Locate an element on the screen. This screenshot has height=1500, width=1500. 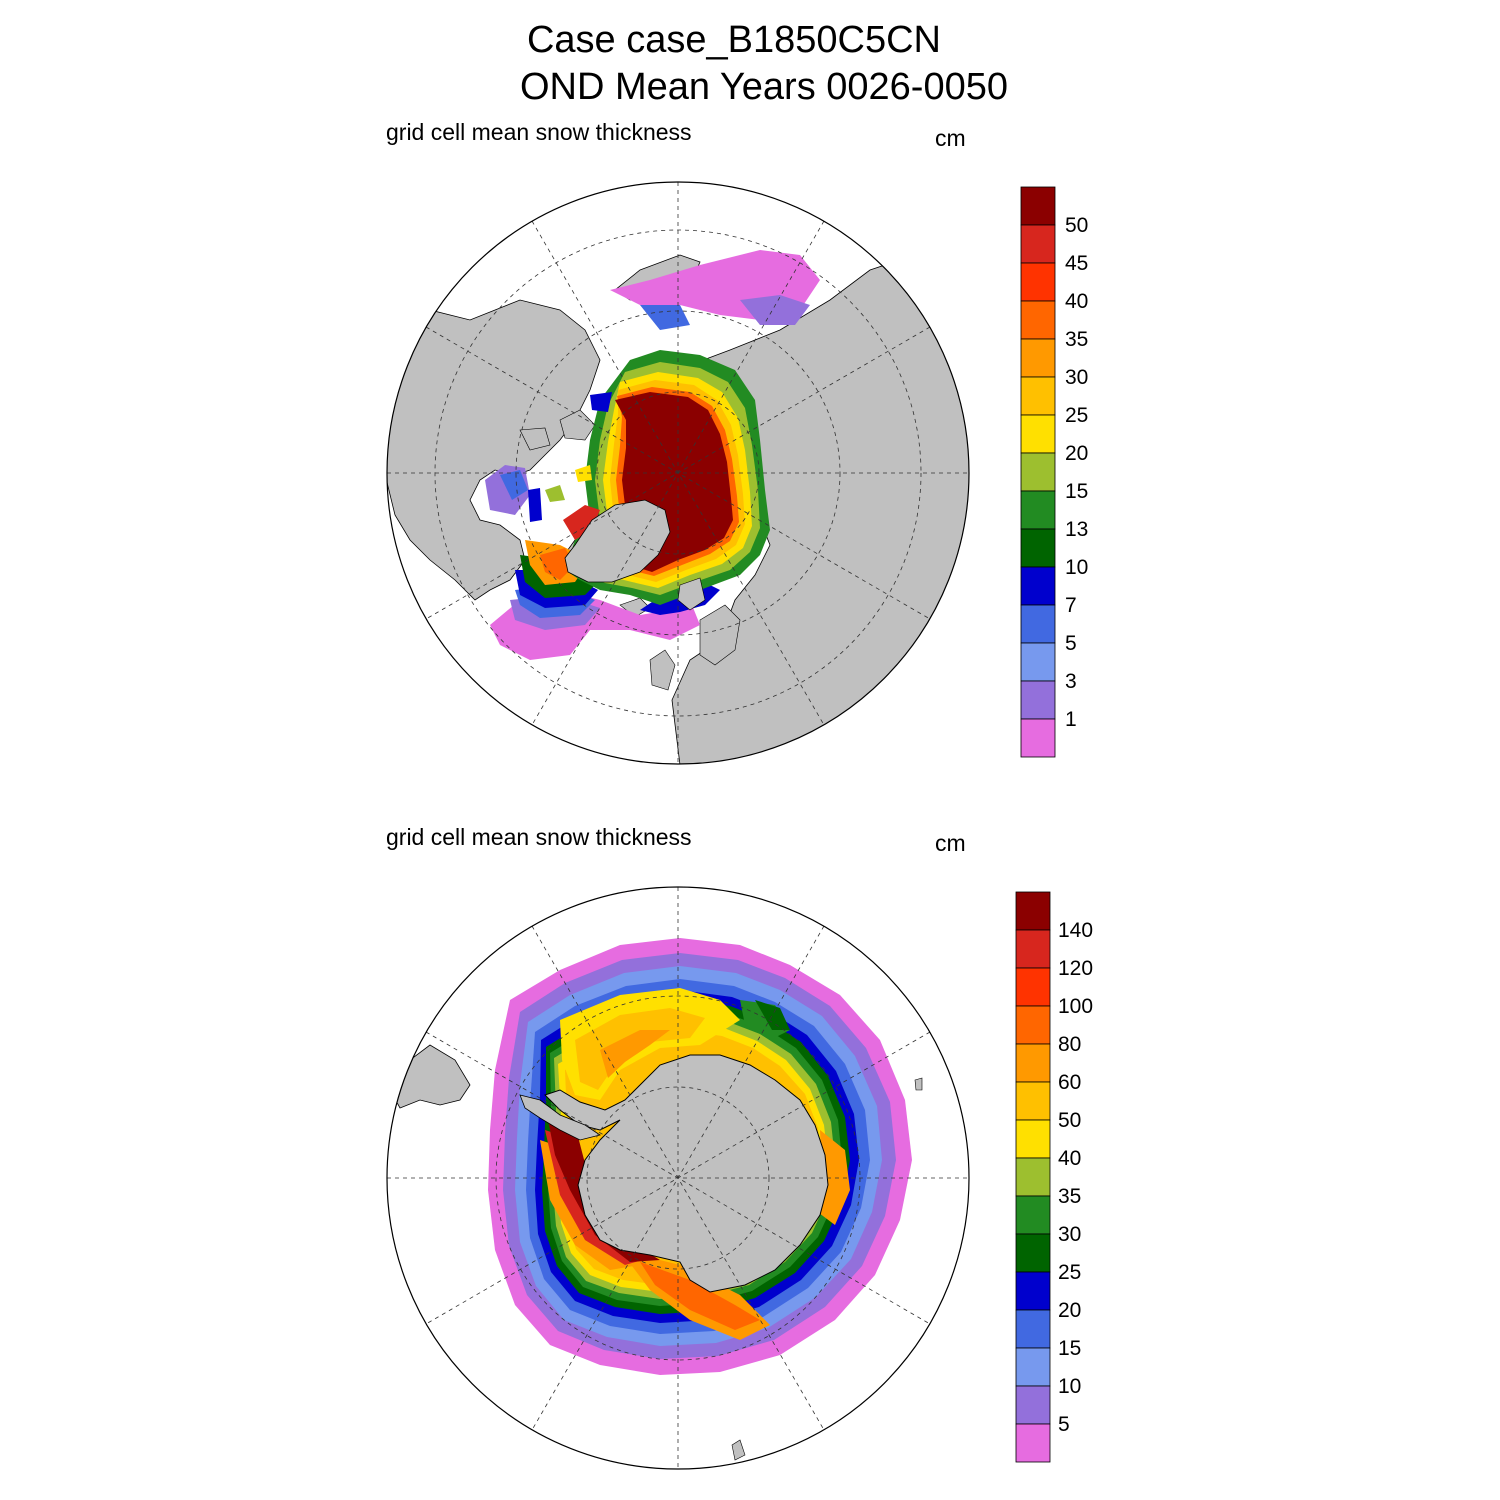
colorbar-tick-label: 80 is located at coordinates (1069, 1044).